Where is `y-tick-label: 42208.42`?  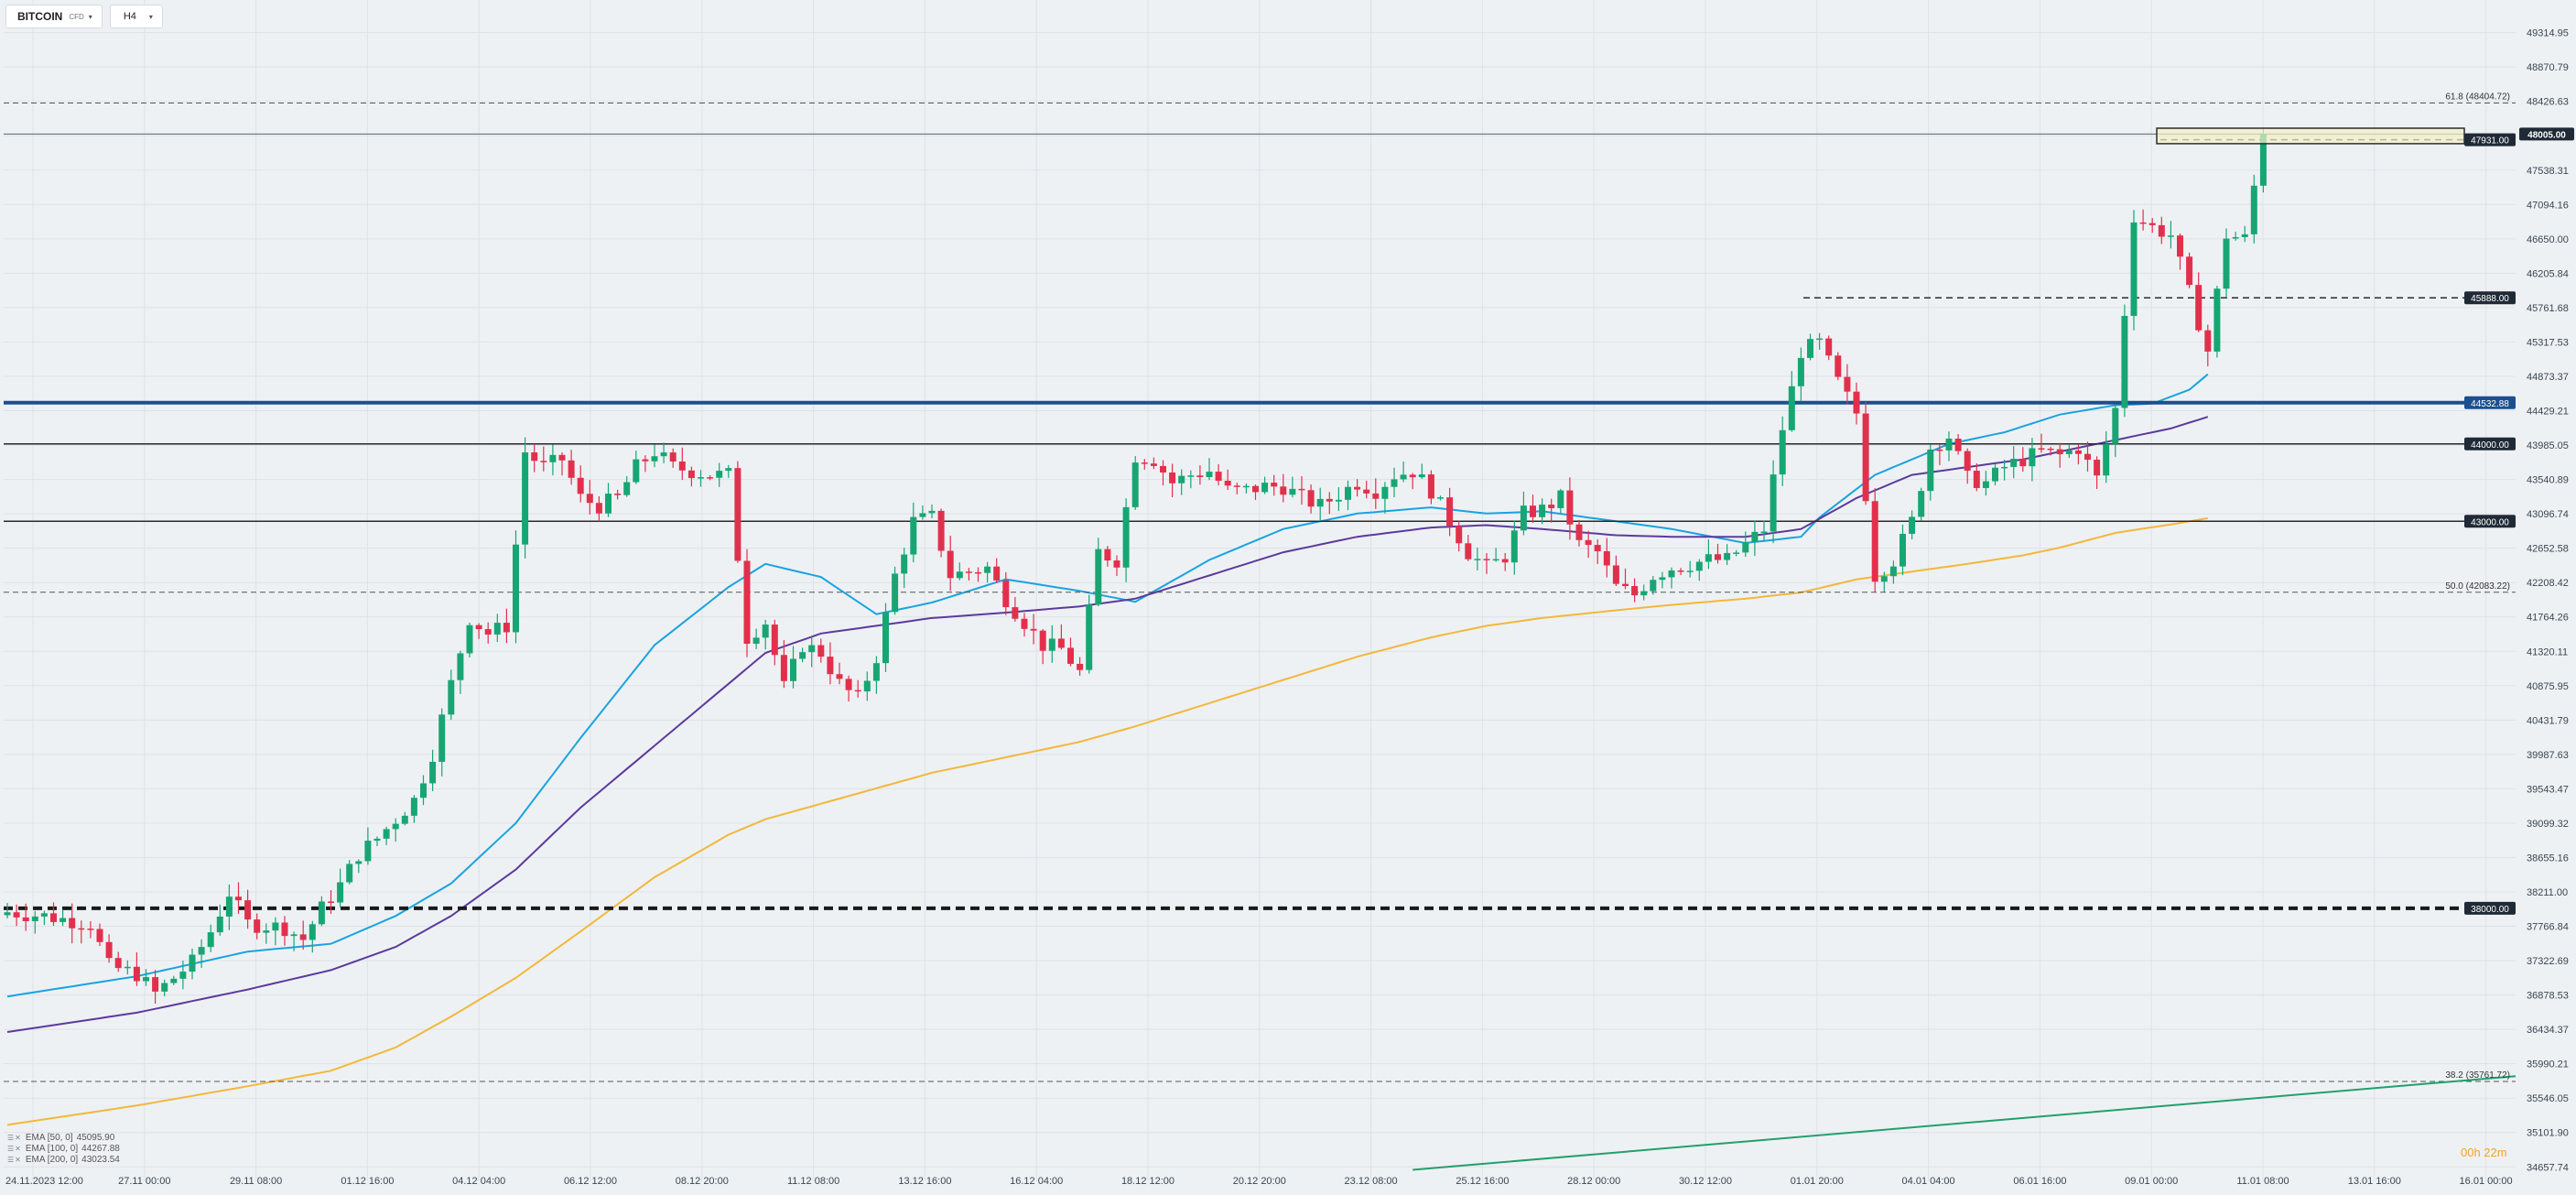 y-tick-label: 42208.42 is located at coordinates (2548, 583).